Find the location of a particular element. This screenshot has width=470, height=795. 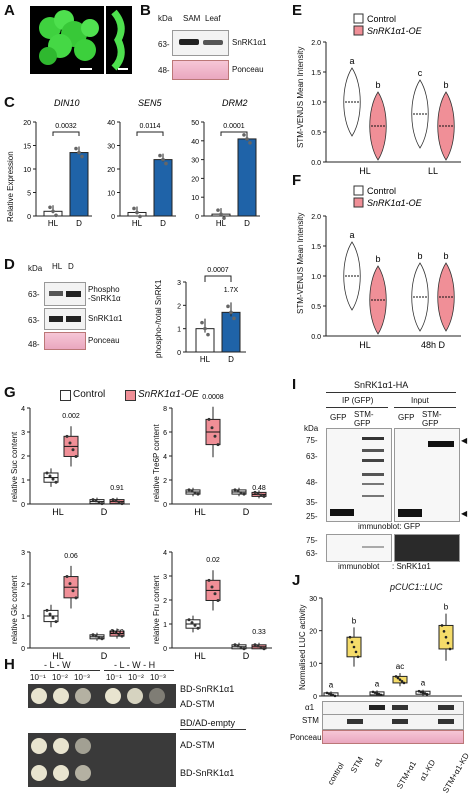

lane-hl-d: HL is located at coordinates (57, 266).